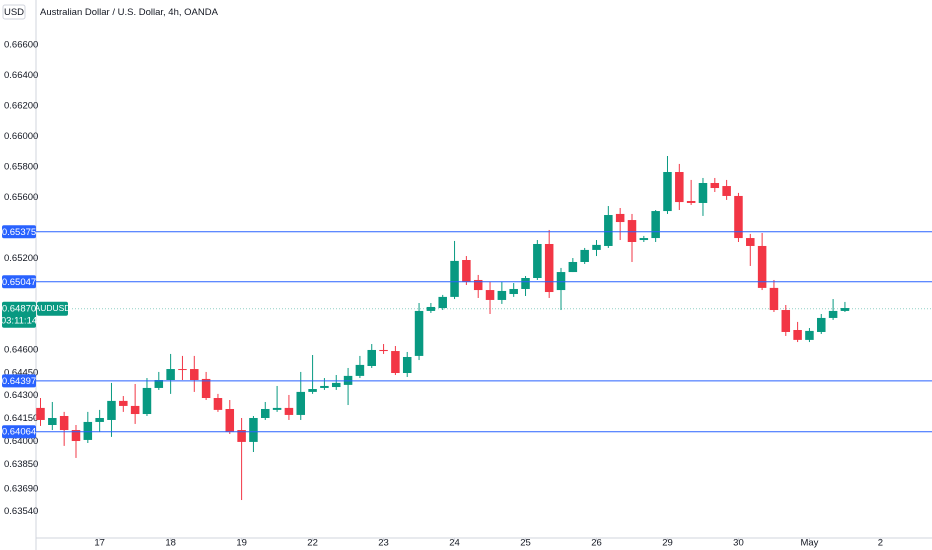 This screenshot has height=550, width=932. What do you see at coordinates (19, 320) in the screenshot?
I see `countdown: 03:11:14` at bounding box center [19, 320].